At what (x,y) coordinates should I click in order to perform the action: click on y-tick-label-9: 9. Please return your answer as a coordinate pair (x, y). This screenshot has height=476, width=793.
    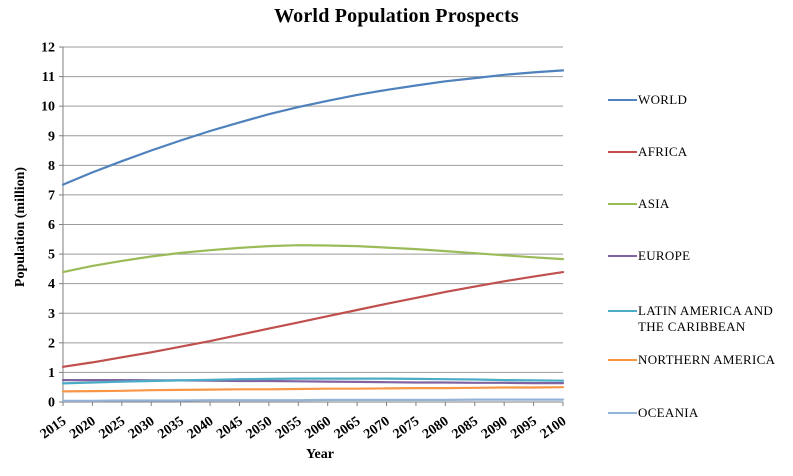
    Looking at the image, I should click on (51, 136).